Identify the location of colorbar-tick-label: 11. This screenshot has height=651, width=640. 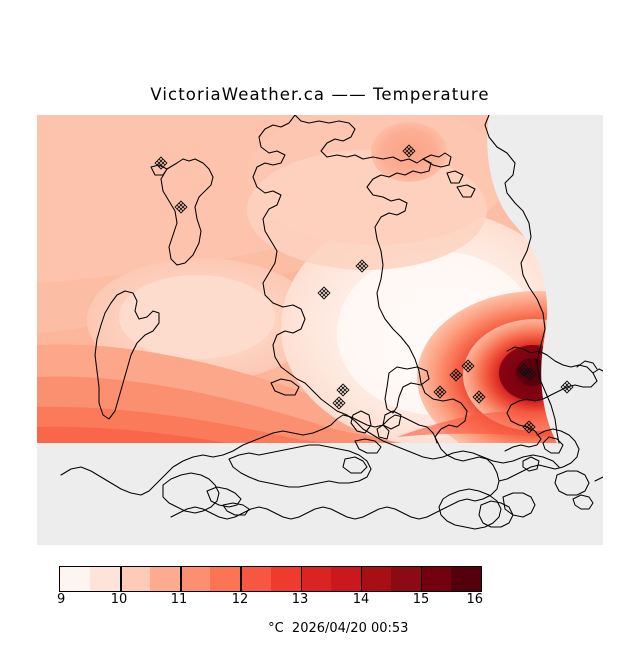
(179, 599).